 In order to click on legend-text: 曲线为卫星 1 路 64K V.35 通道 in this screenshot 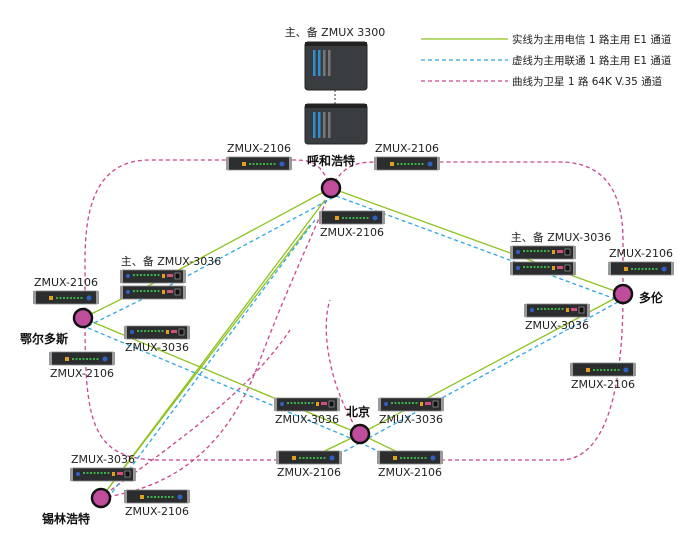, I will do `click(587, 81)`.